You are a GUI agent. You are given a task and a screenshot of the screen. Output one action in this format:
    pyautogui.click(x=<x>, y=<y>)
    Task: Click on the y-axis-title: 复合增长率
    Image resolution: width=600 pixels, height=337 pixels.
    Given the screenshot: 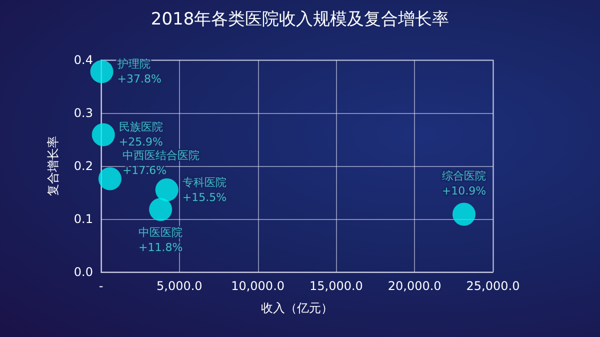 What is the action you would take?
    pyautogui.click(x=53, y=166)
    